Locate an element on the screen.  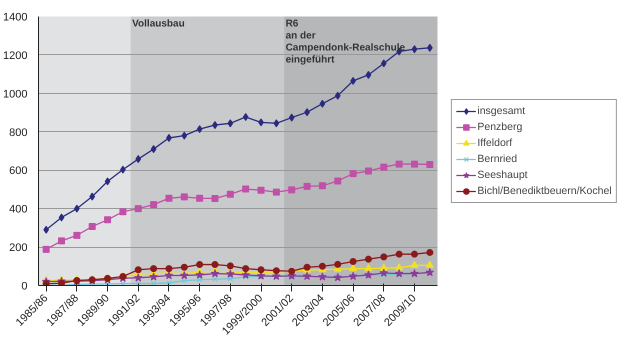
legend-label: Bernried is located at coordinates (497, 159).